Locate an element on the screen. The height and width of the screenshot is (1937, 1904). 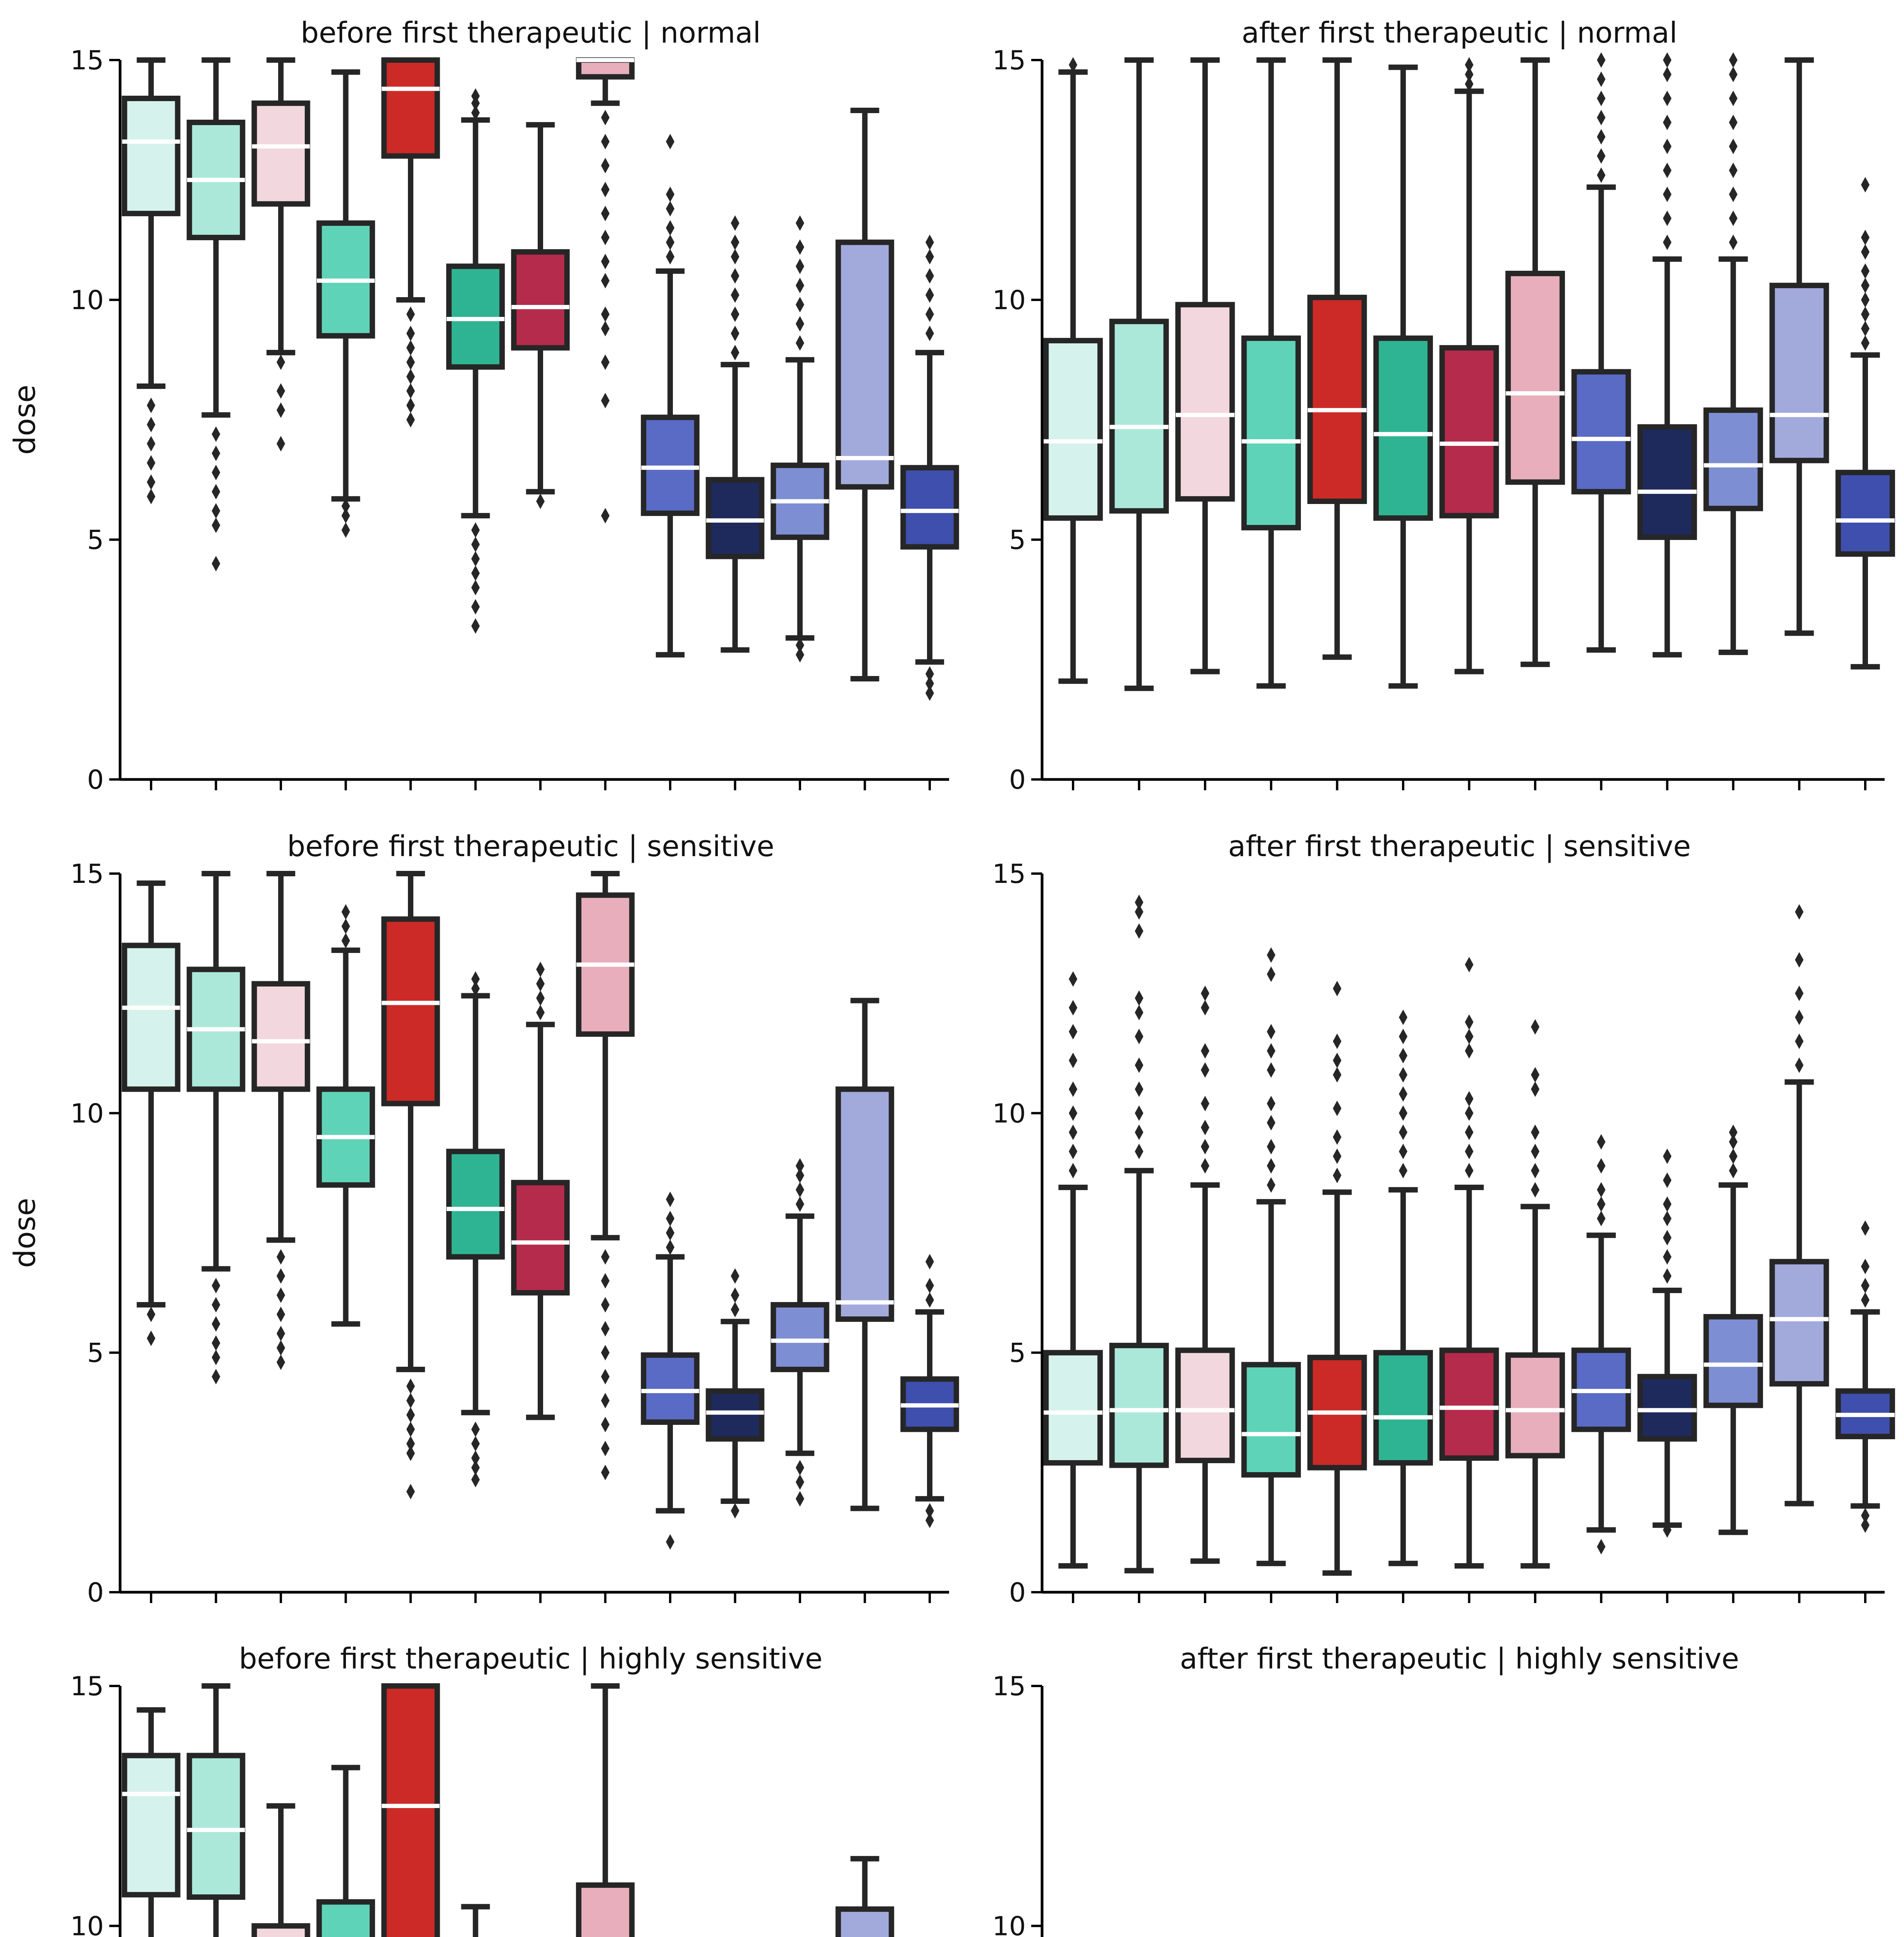
box-2: h = 3 is located at coordinates (280, 1870).